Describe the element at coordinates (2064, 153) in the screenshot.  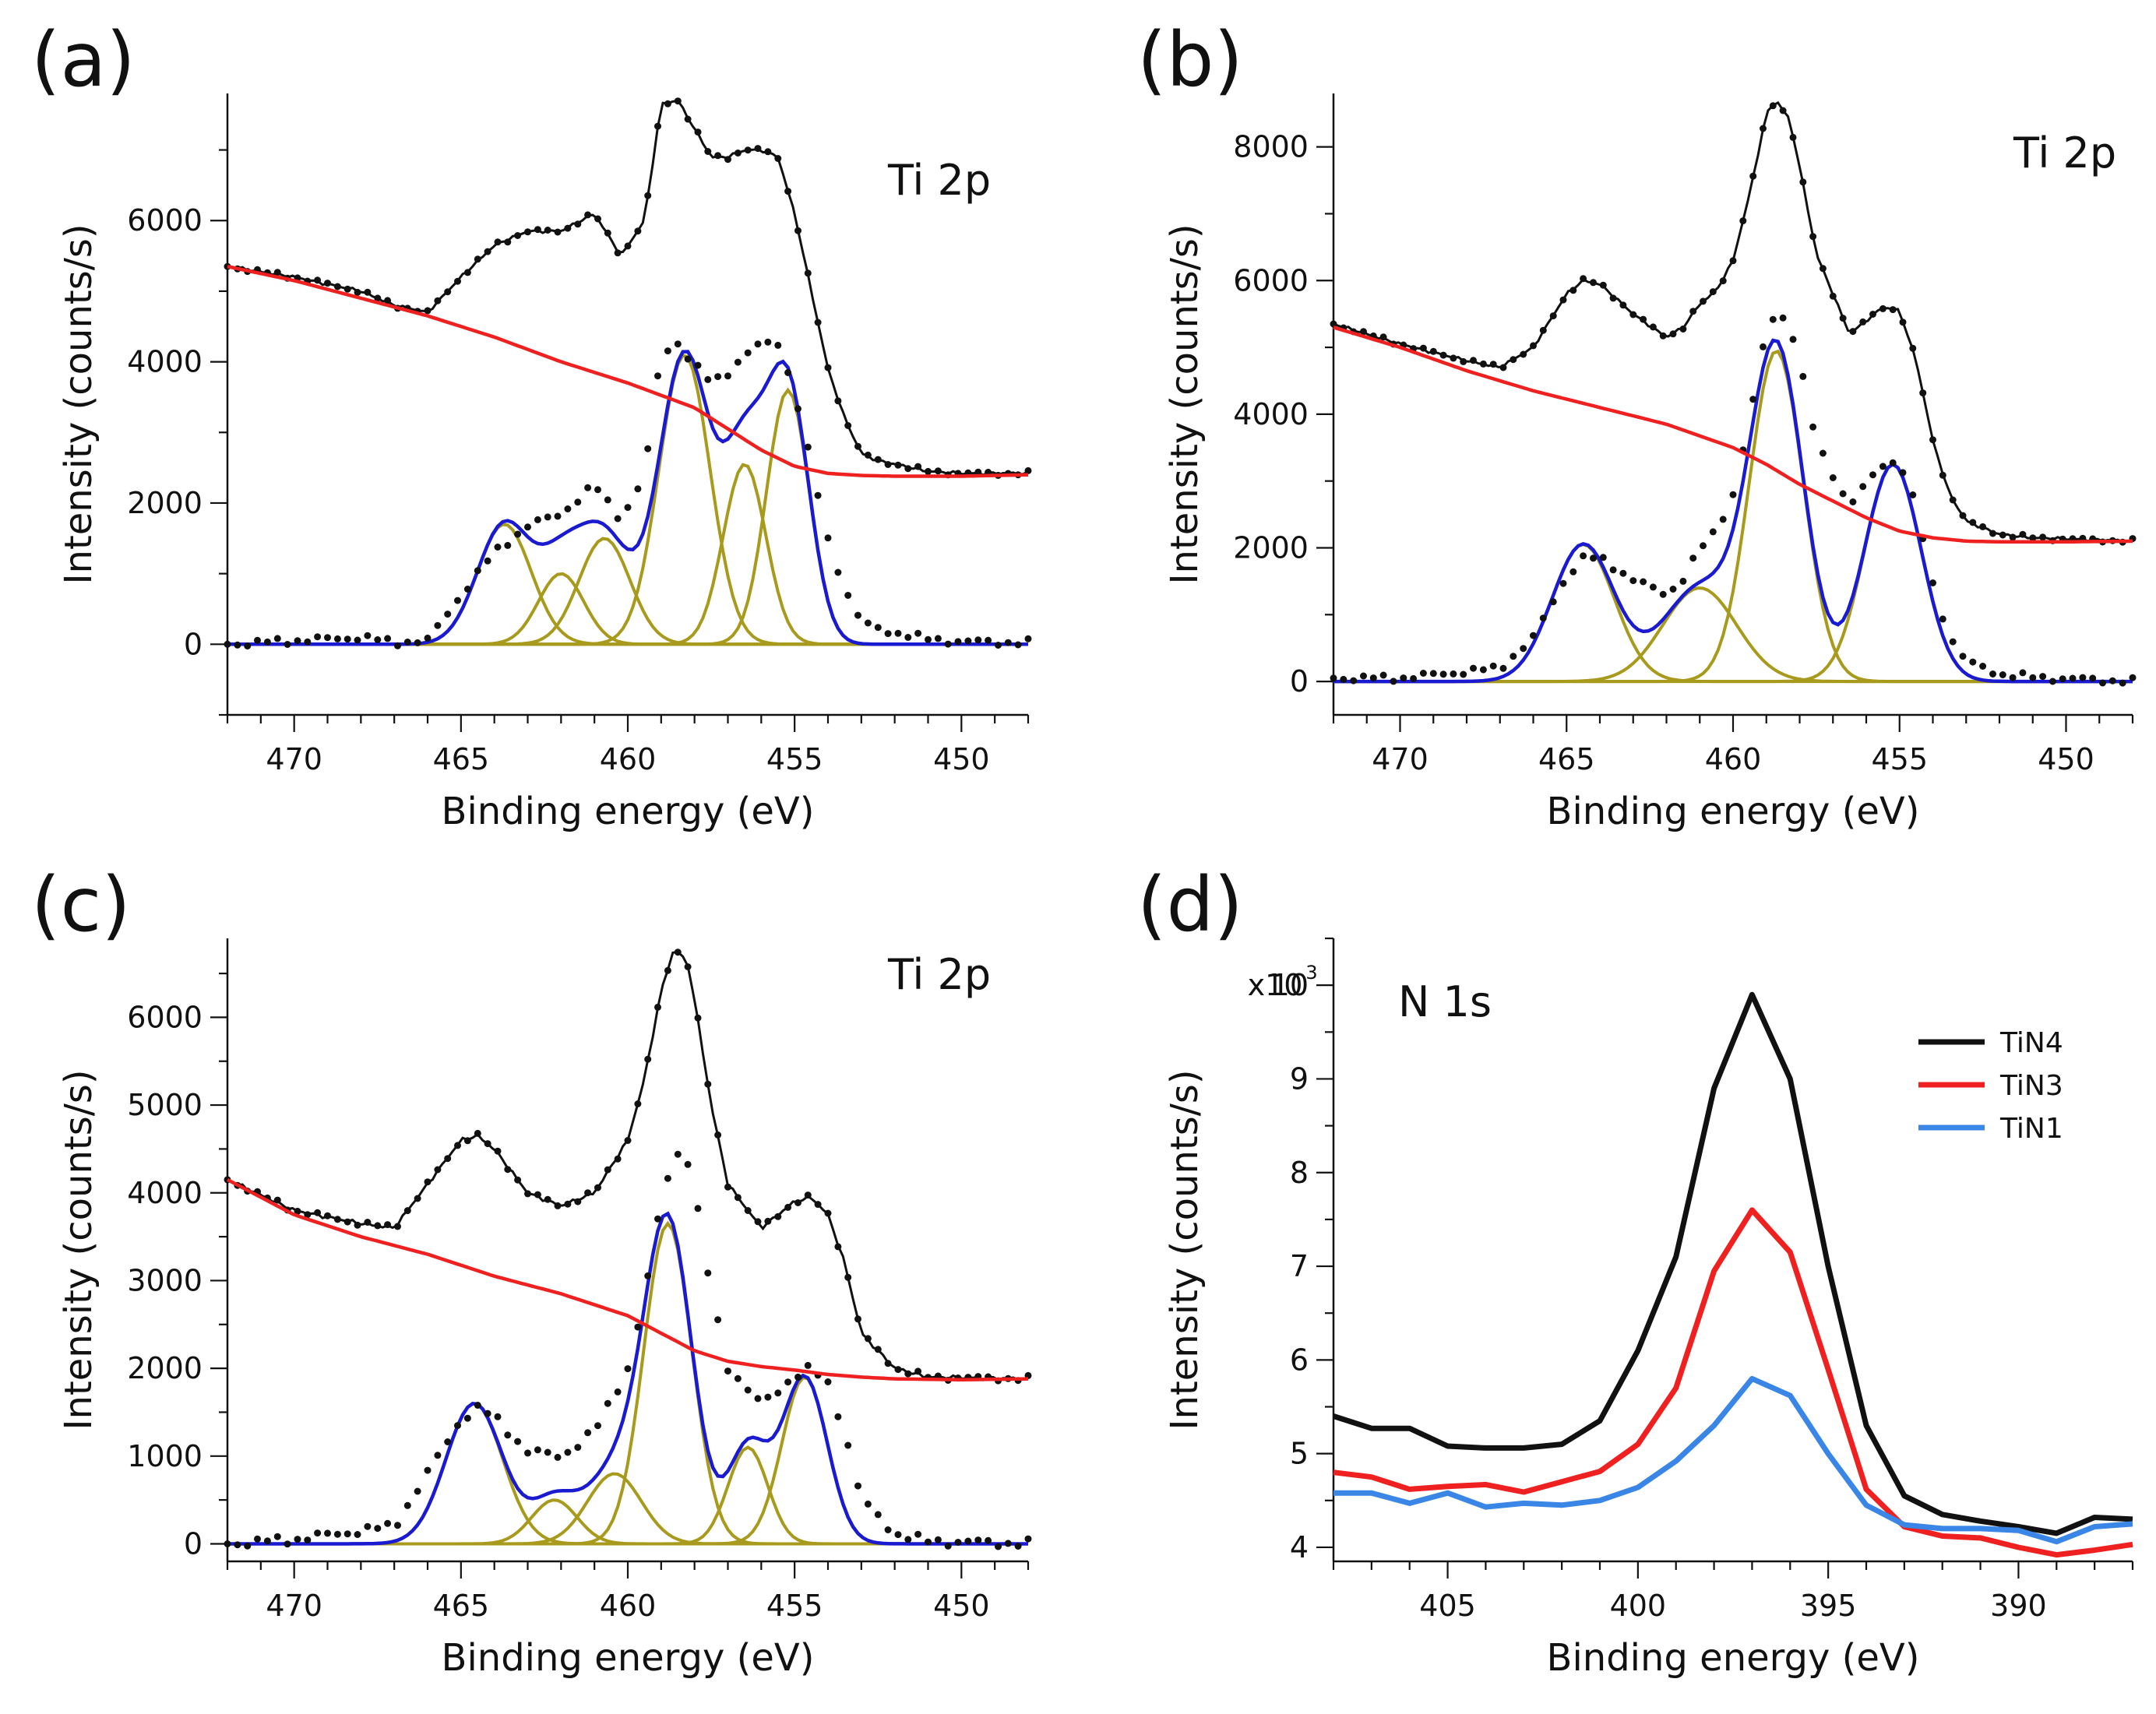
I see `panel-annotation: Ti 2p` at that location.